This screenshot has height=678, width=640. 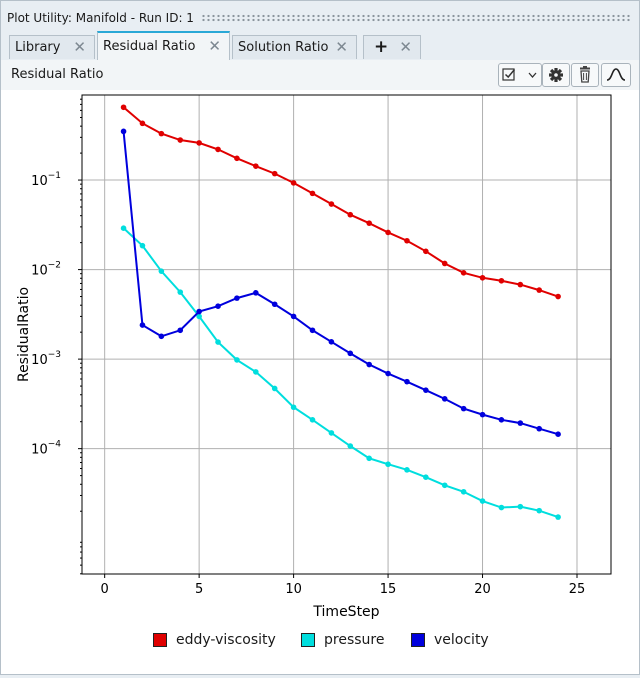 What do you see at coordinates (482, 589) in the screenshot?
I see `x-tick-label: 20` at bounding box center [482, 589].